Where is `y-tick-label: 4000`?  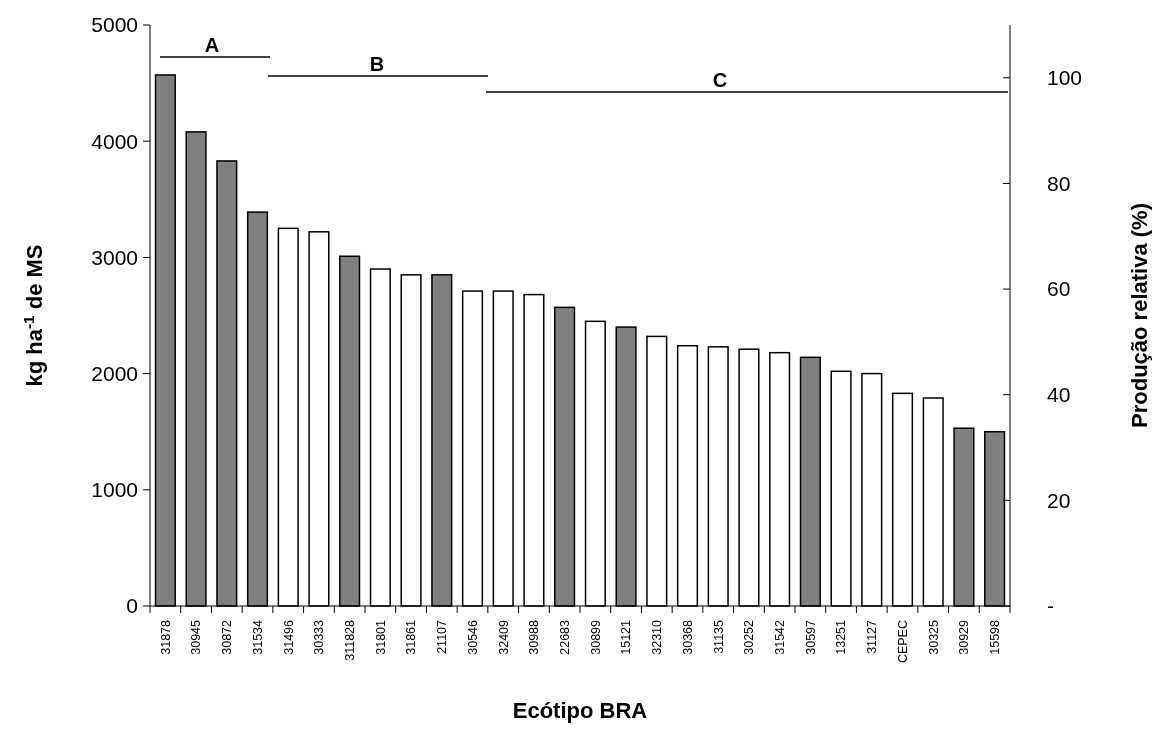
y-tick-label: 4000 is located at coordinates (114, 141).